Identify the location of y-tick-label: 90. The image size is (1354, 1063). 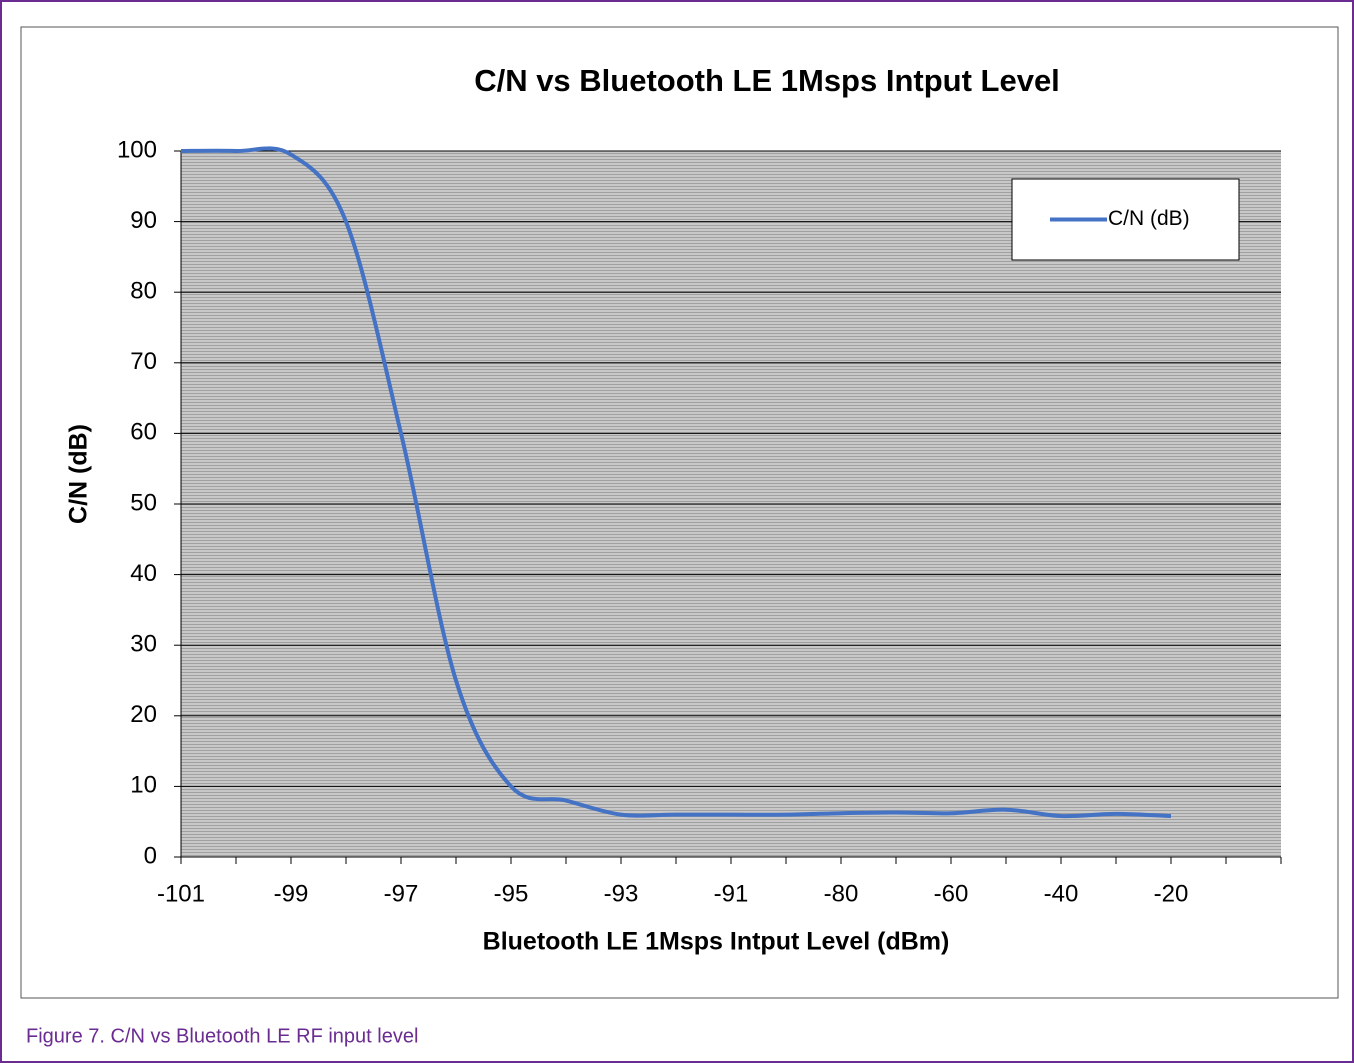
(143, 220).